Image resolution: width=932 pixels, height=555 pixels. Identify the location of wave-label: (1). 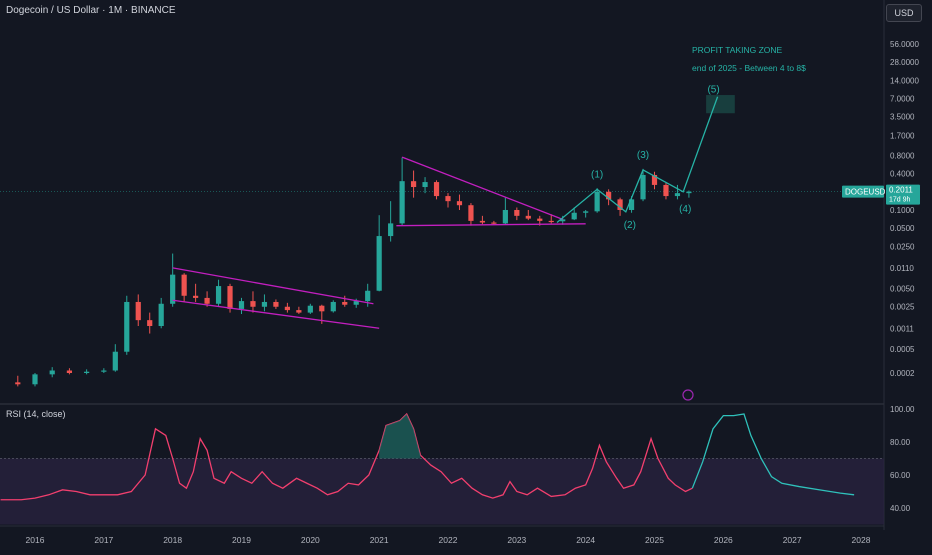
(597, 174).